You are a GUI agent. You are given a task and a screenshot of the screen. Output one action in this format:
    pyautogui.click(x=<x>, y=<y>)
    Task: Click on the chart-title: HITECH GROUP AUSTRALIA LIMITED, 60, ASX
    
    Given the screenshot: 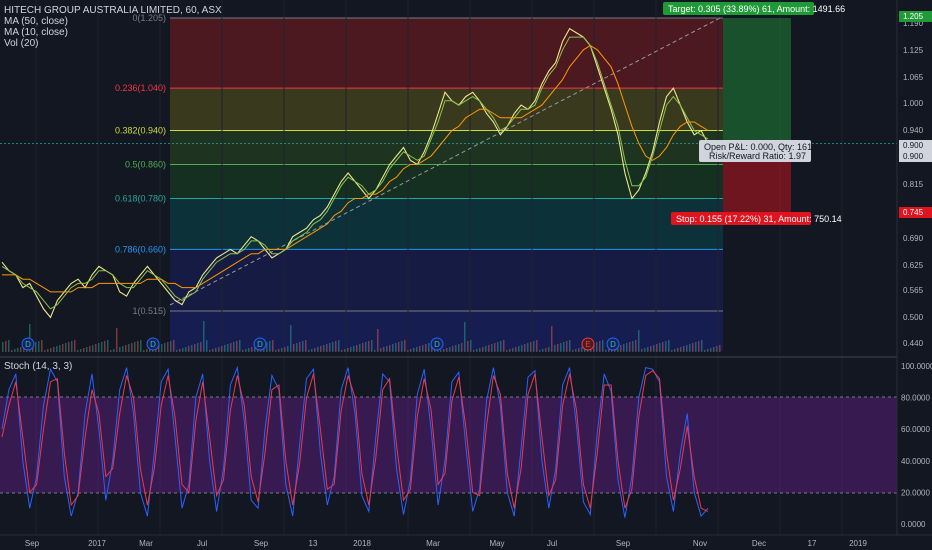 What is the action you would take?
    pyautogui.click(x=113, y=10)
    